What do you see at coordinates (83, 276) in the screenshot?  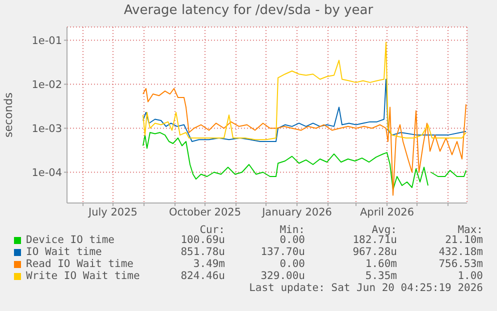 I see `legend-label: Write IO Wait time` at bounding box center [83, 276].